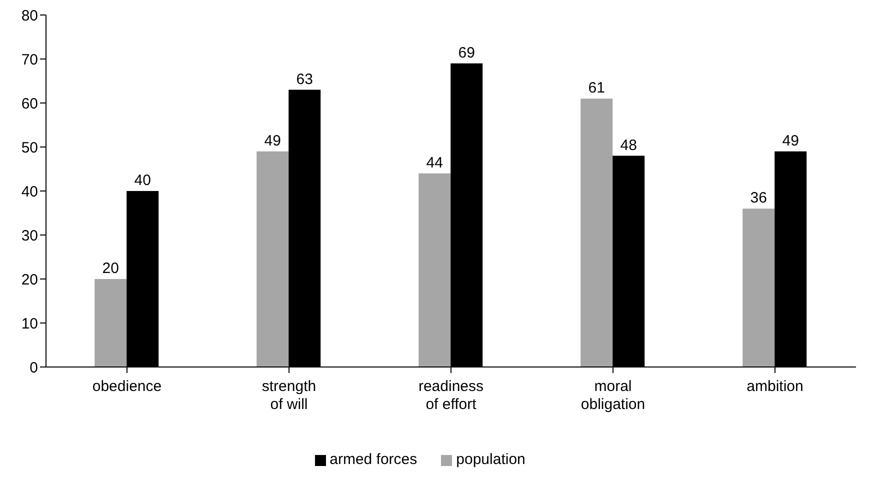 Image resolution: width=872 pixels, height=486 pixels. Describe the element at coordinates (29, 147) in the screenshot. I see `y-tick-label: 50` at that location.